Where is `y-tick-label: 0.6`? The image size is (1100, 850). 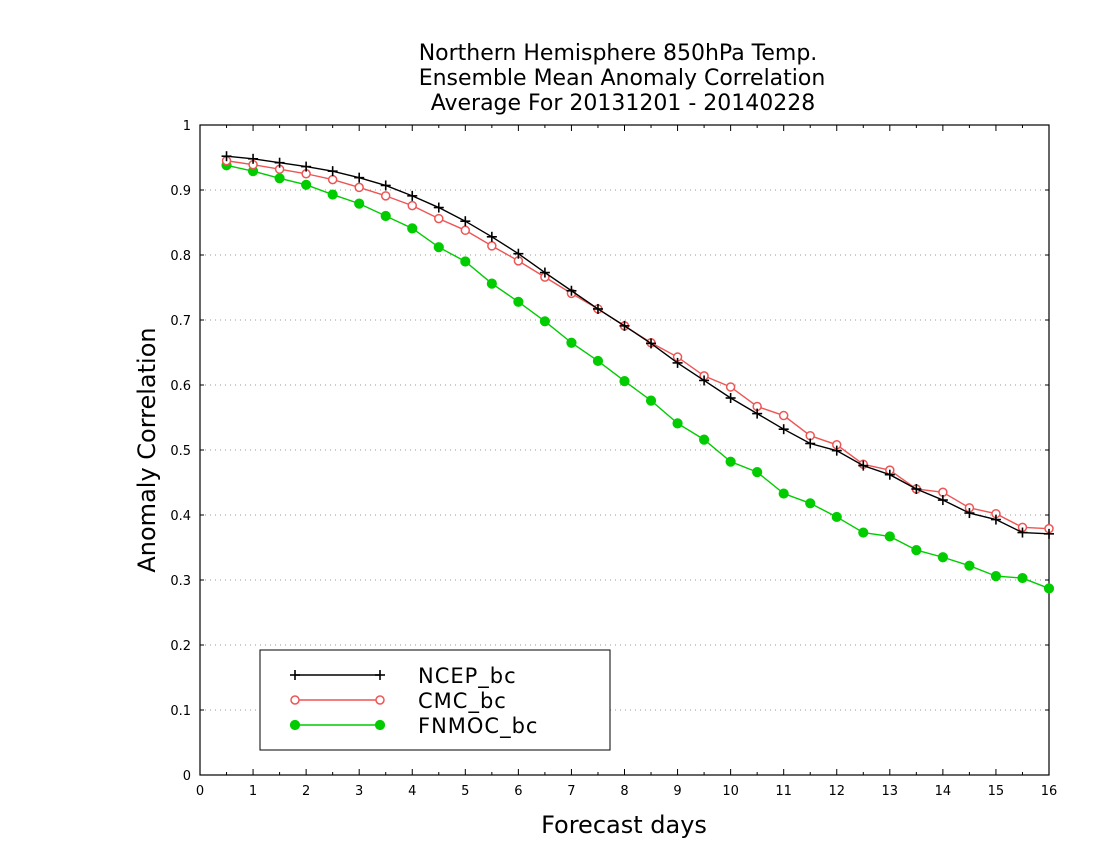 y-tick-label: 0.6 is located at coordinates (180, 386).